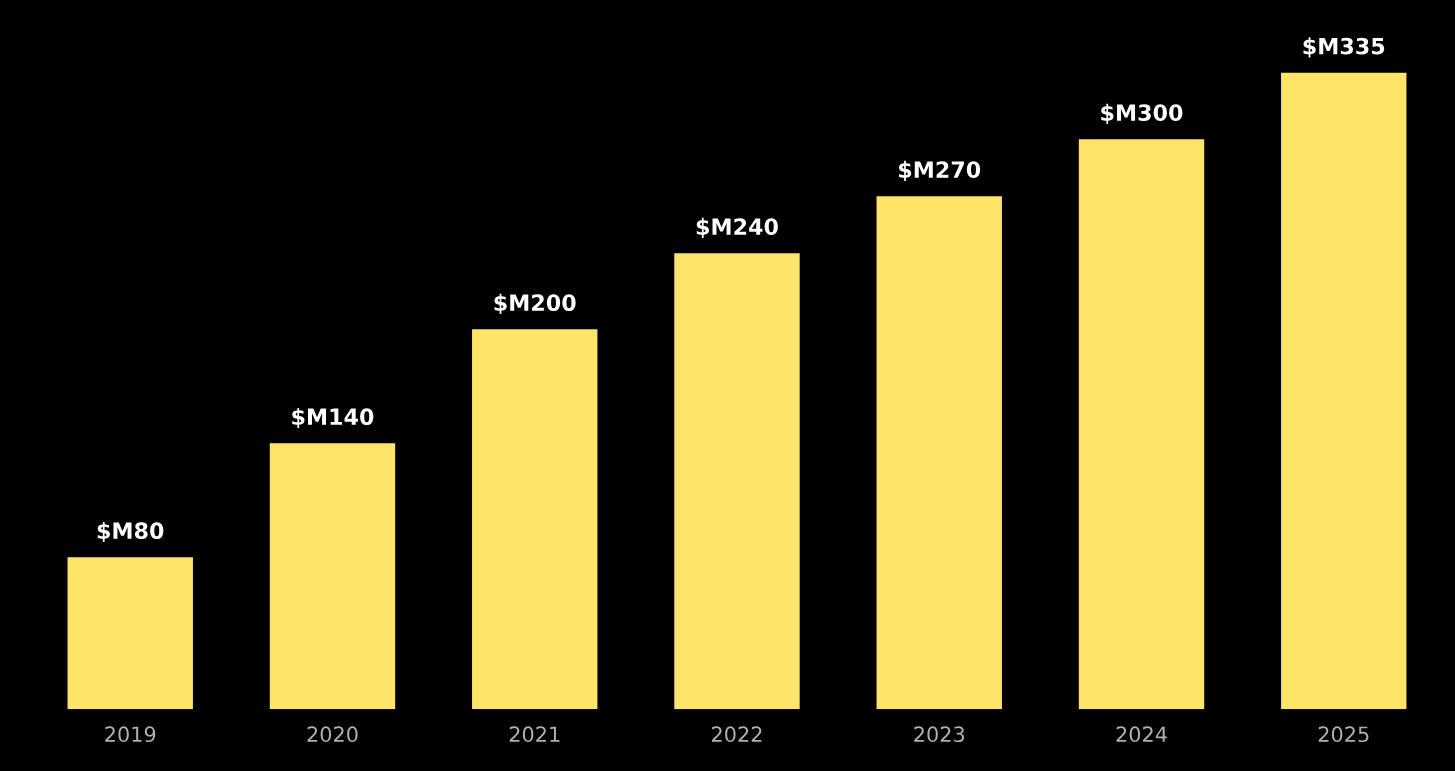  Describe the element at coordinates (333, 418) in the screenshot. I see `data-label: $M140` at that location.